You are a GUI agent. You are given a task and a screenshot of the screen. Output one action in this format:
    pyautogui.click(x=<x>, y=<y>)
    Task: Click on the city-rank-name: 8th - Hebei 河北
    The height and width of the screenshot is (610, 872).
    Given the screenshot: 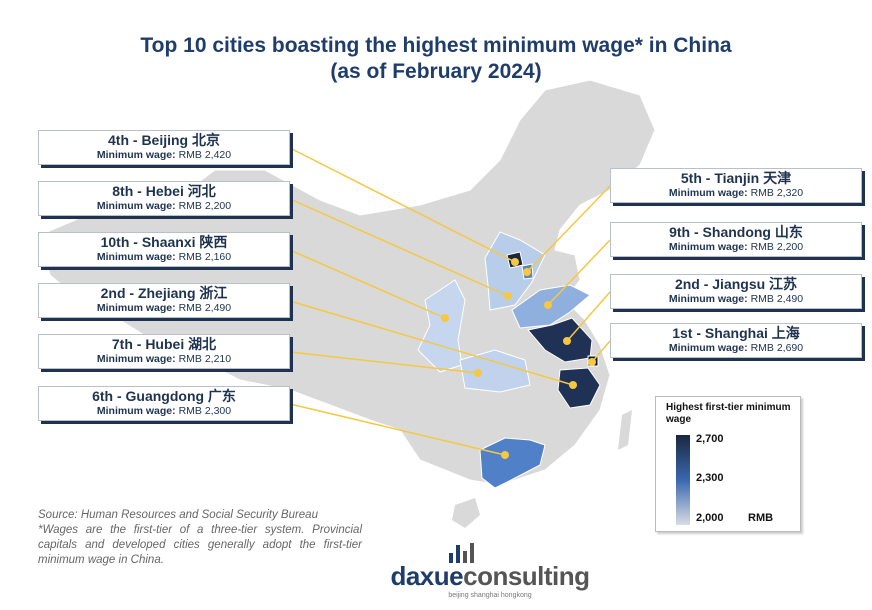 What is the action you would take?
    pyautogui.click(x=164, y=191)
    